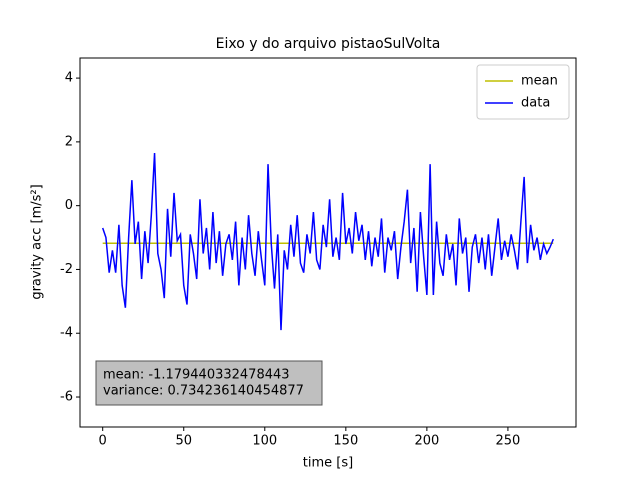  Describe the element at coordinates (103, 441) in the screenshot. I see `x-tick-label: 0` at that location.